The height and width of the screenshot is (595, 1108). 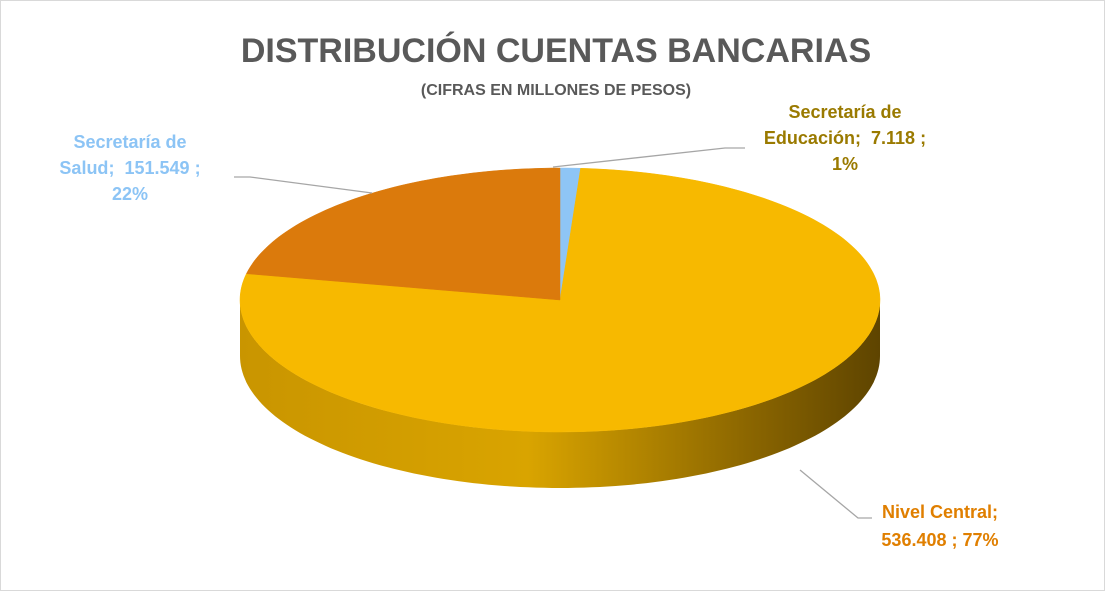 What do you see at coordinates (83, 168) in the screenshot?
I see `data-label-name-line: Salud` at bounding box center [83, 168].